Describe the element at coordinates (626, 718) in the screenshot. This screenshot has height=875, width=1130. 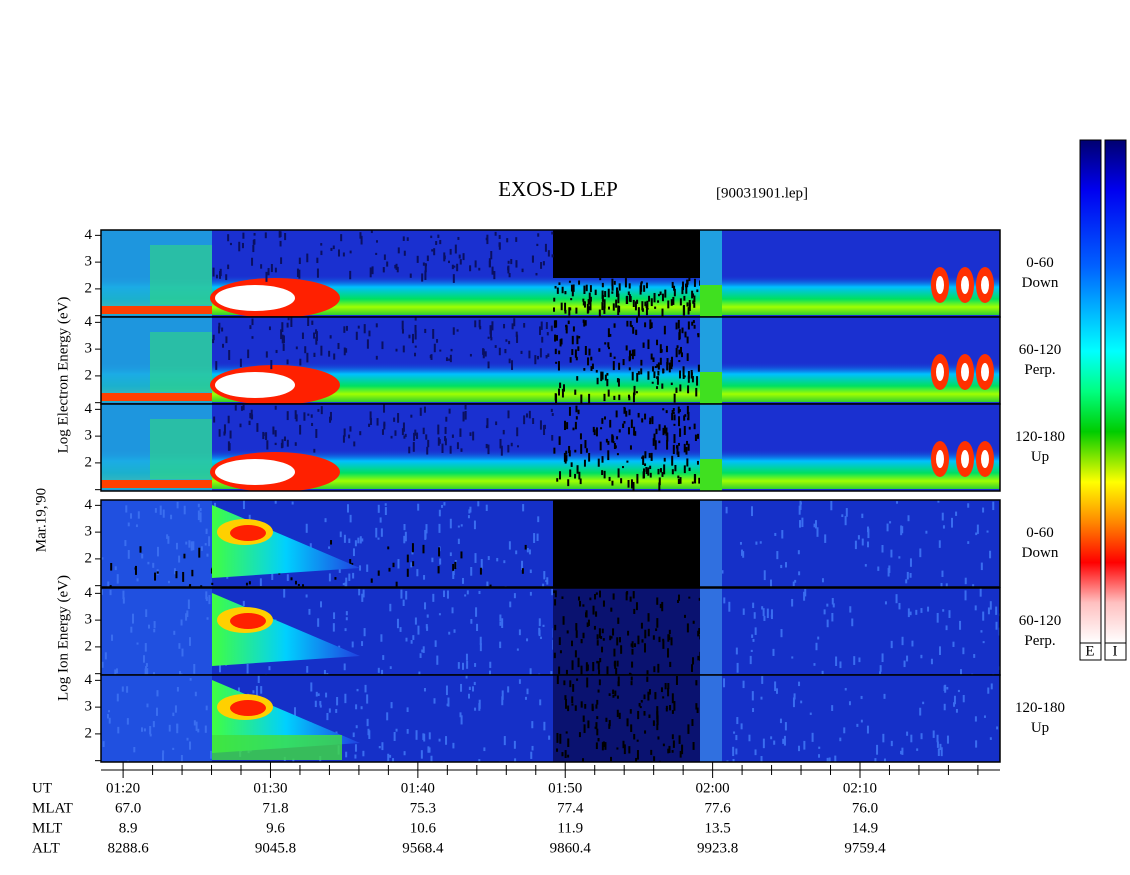
I see `dark-region` at that location.